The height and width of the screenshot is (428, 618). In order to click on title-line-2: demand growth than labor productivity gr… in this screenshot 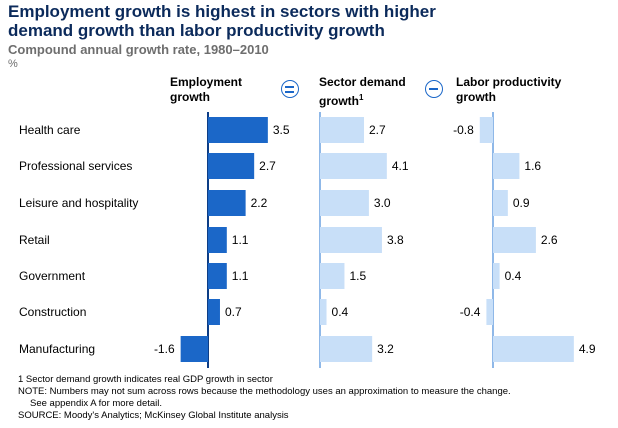, I will do `click(196, 30)`.